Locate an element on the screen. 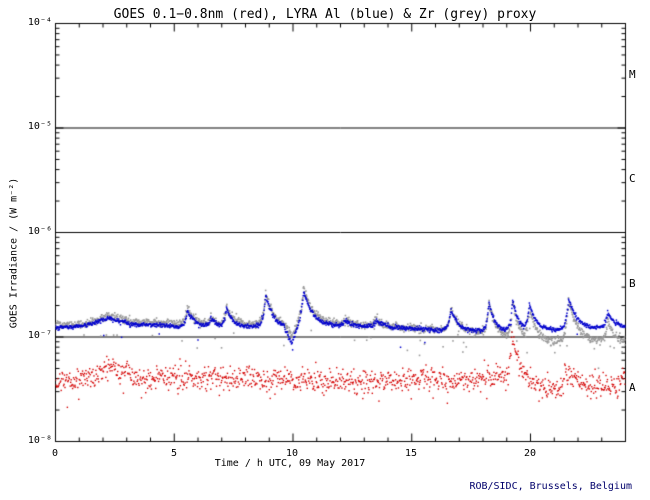  flare-class-label-B: B is located at coordinates (632, 283).